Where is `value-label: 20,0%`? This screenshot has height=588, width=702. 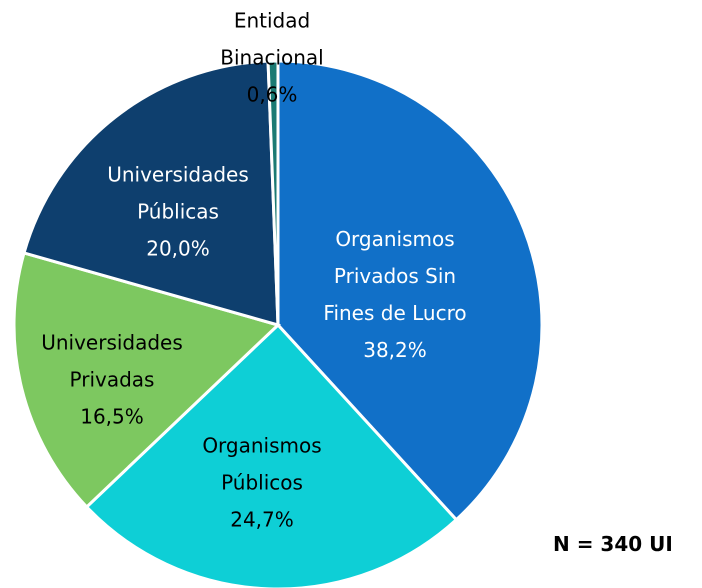
value-label: 20,0% is located at coordinates (178, 248).